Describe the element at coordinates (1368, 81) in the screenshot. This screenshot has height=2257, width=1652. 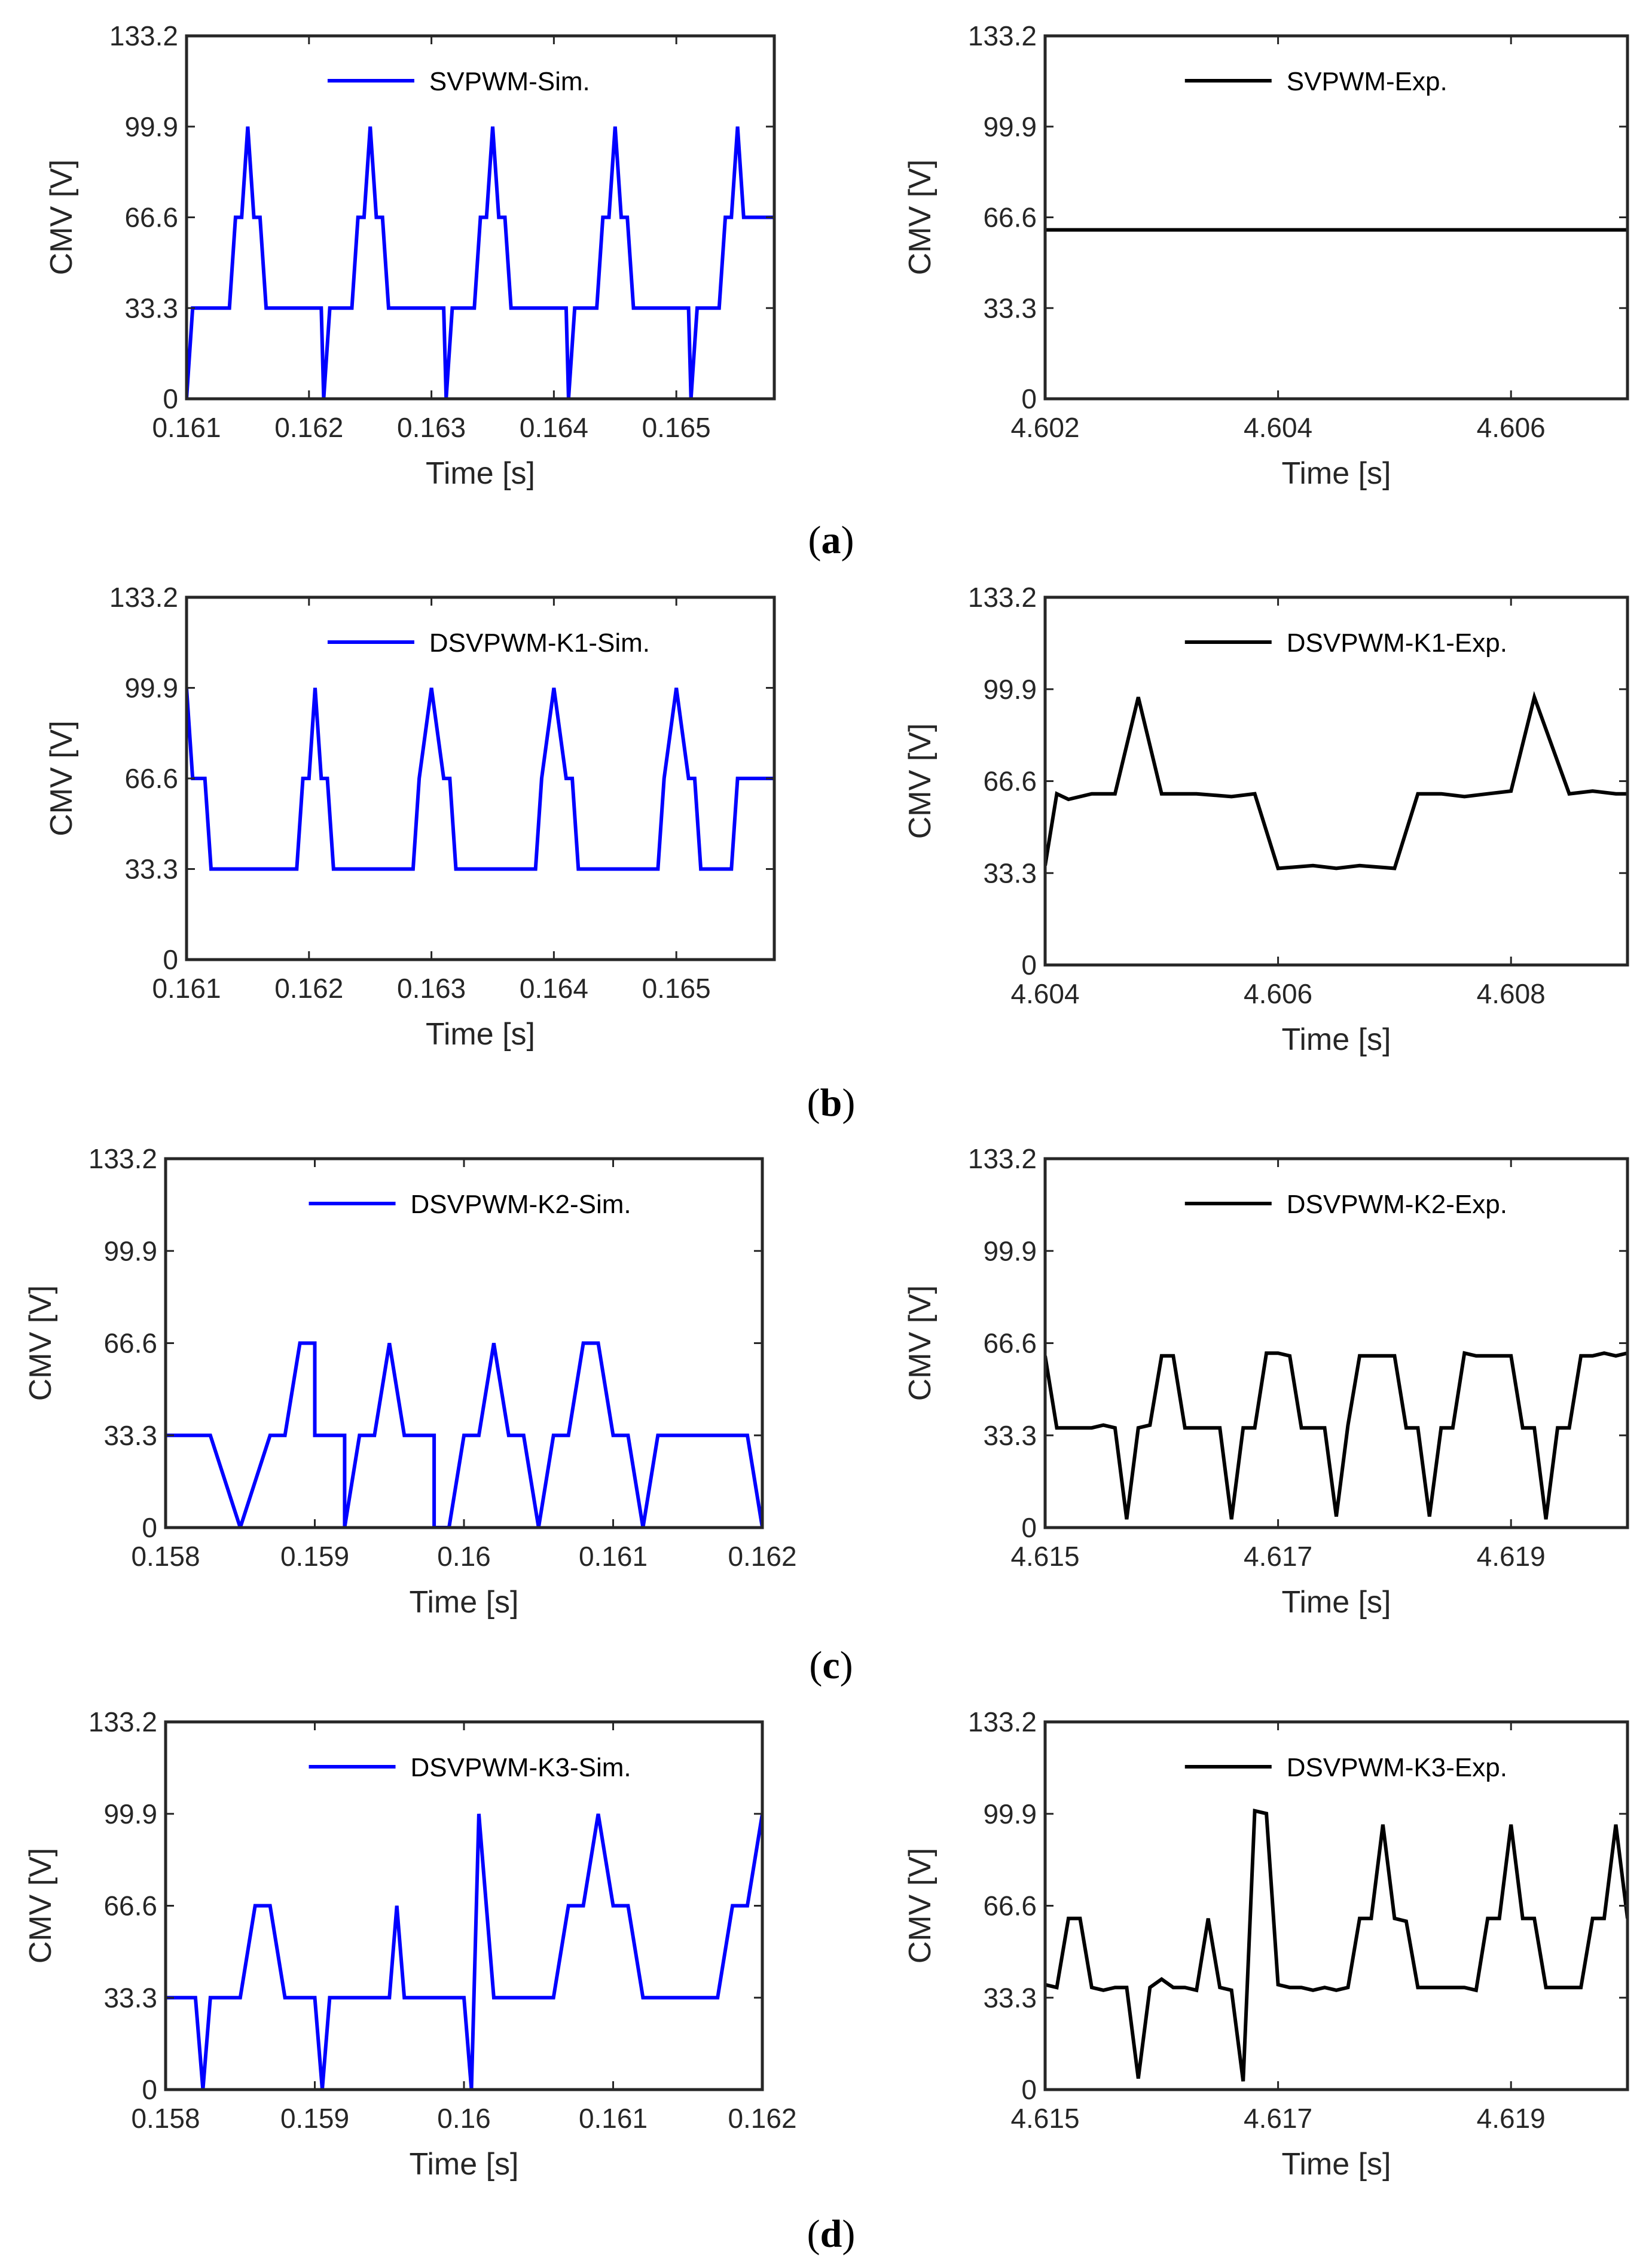
I see `legend-label: SVPWM-Exp.` at that location.